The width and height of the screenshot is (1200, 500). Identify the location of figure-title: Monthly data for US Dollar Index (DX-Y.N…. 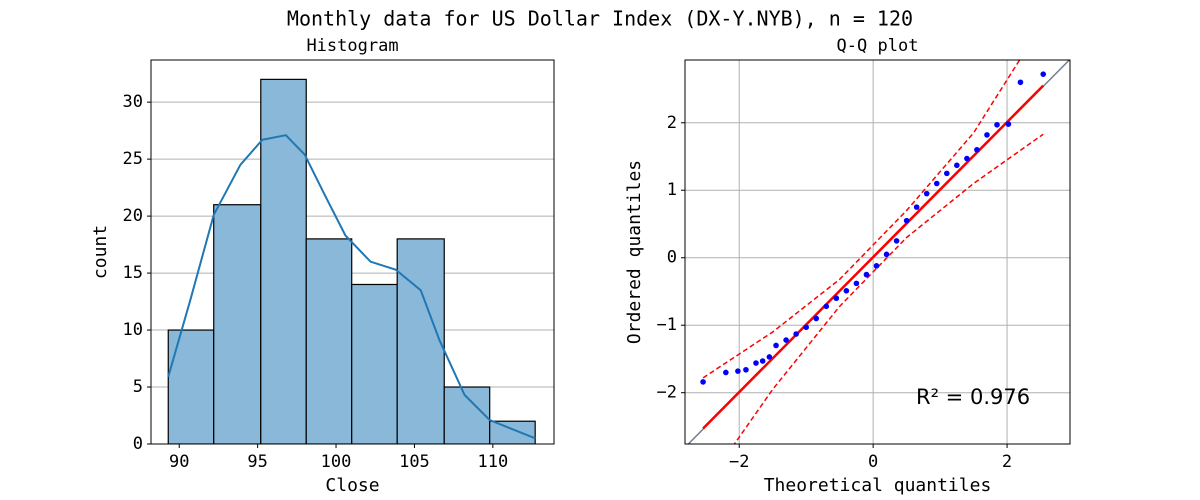
(600, 19).